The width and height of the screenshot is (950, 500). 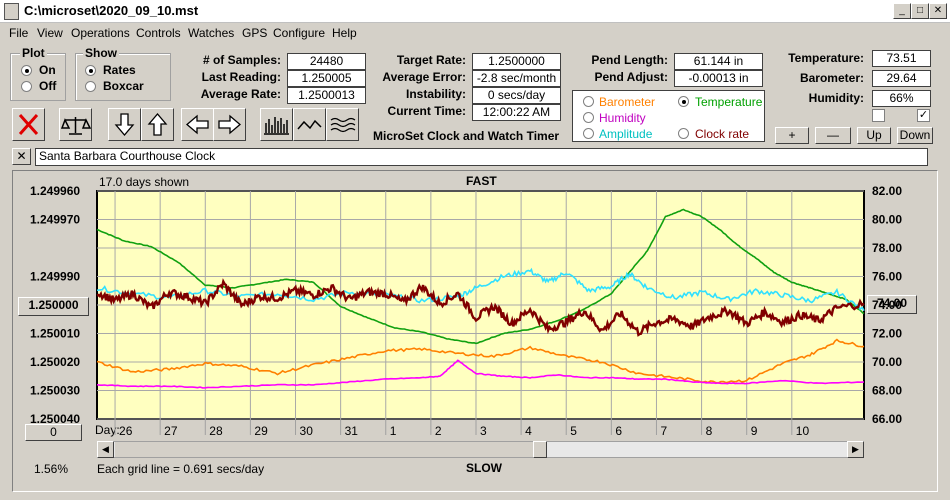 What do you see at coordinates (229, 124) in the screenshot?
I see `right-arrow-button` at bounding box center [229, 124].